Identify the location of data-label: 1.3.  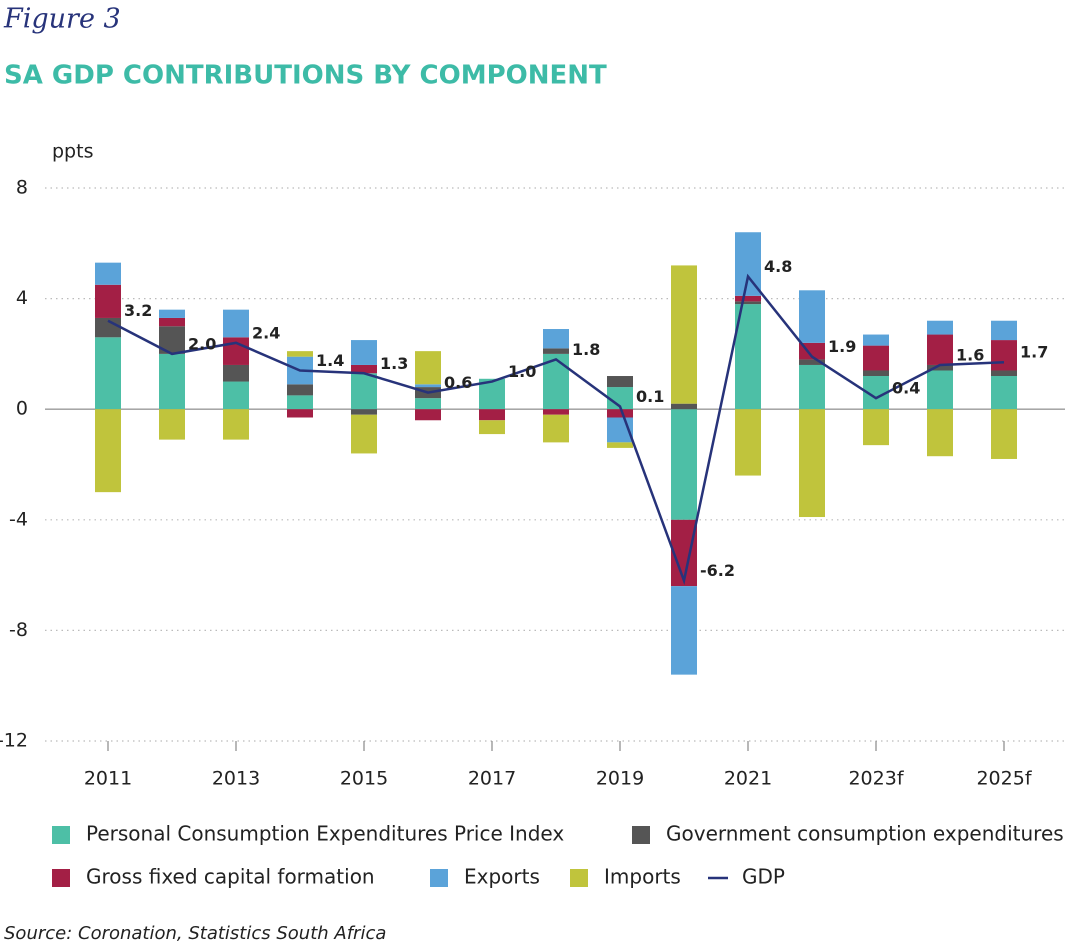
(394, 363).